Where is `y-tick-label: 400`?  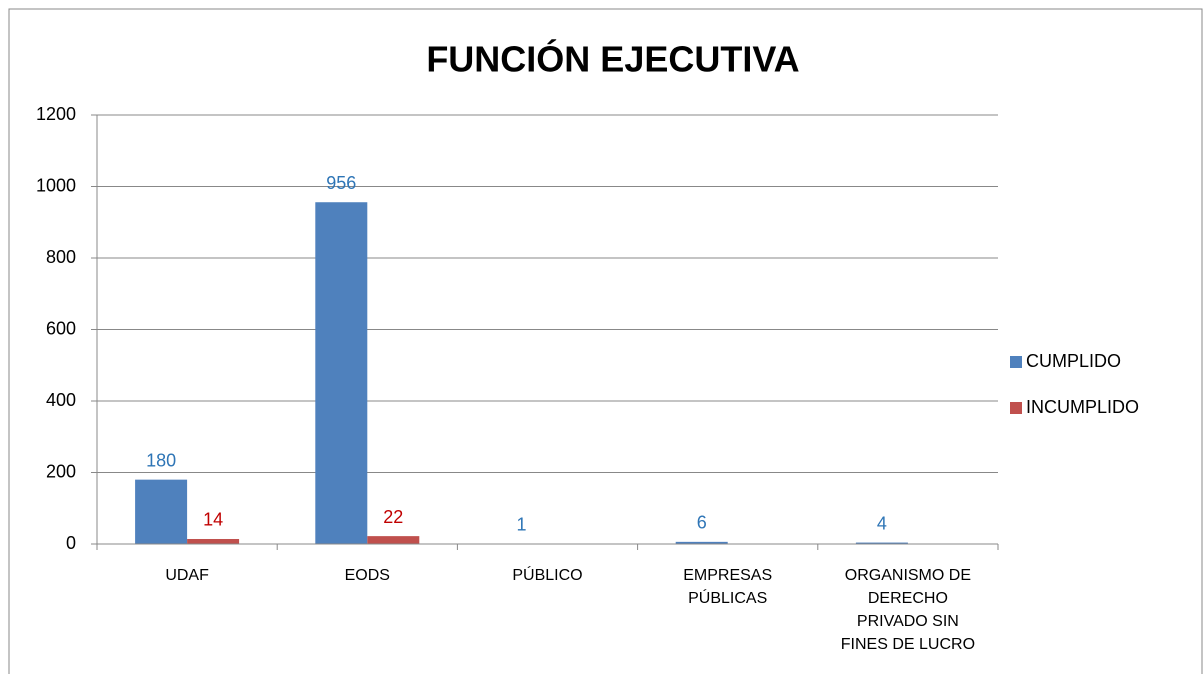
y-tick-label: 400 is located at coordinates (61, 400).